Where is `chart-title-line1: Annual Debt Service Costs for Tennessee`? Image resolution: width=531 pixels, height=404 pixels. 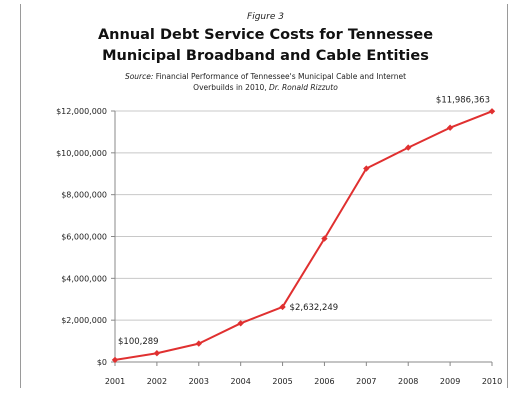
chart-title-line1: Annual Debt Service Costs for Tennessee is located at coordinates (265, 35).